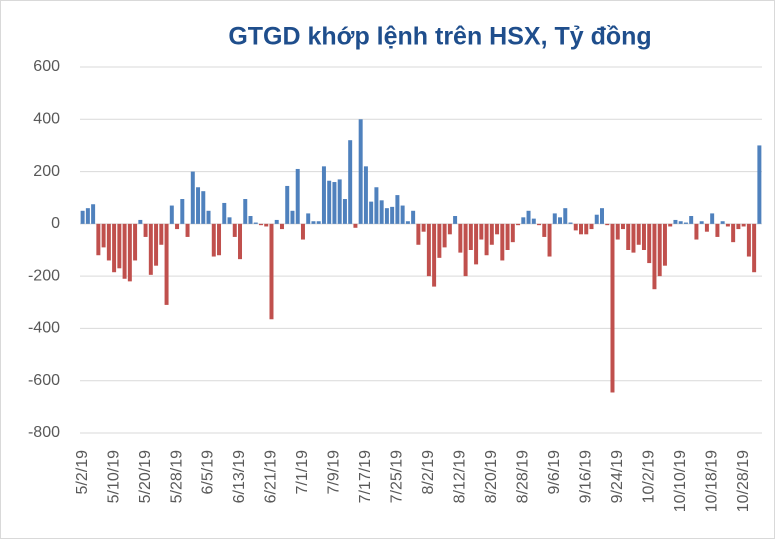 Image resolution: width=775 pixels, height=539 pixels. Describe the element at coordinates (44, 275) in the screenshot. I see `y-tick-label: -200` at that location.